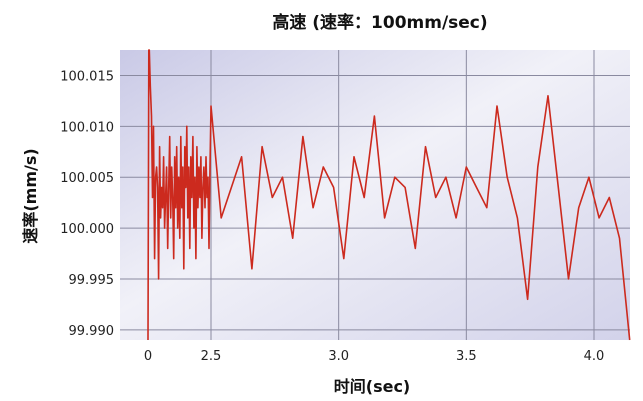 The image size is (643, 401). I want to click on chart-title: 高速 (速率：100mm/sec), so click(379, 22).